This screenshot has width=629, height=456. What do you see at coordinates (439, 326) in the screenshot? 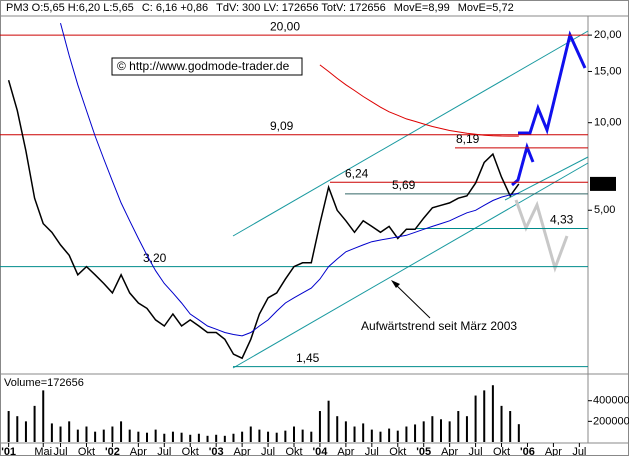
I see `annotation: Aufwärtstrend seit März 2003` at bounding box center [439, 326].